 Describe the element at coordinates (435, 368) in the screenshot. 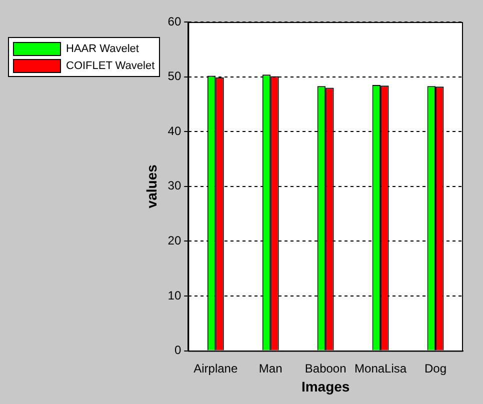

I see `x-tick-label: Dog` at that location.